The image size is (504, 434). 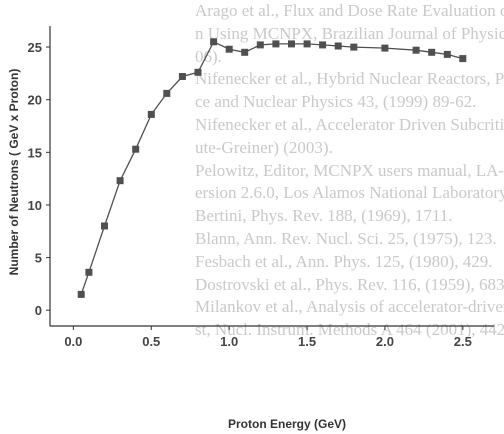 I want to click on bg-text-line: Bertini, Phys. Rev. 188, (1969), 1711., so click(x=324, y=216).